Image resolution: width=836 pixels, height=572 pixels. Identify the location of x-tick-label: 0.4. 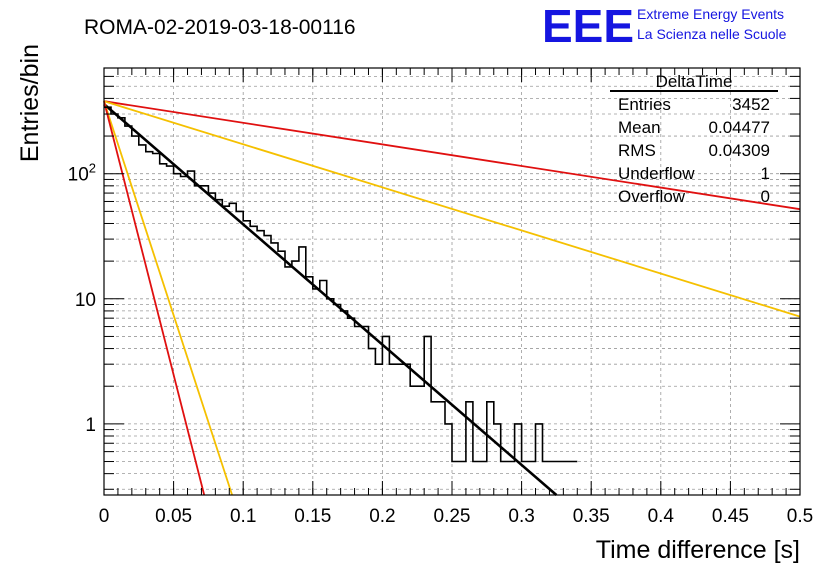
(661, 516).